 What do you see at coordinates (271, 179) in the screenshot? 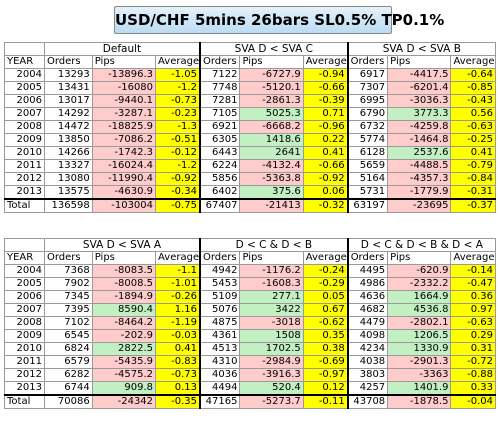
I see `pips-cell: -5363.8` at bounding box center [271, 179].